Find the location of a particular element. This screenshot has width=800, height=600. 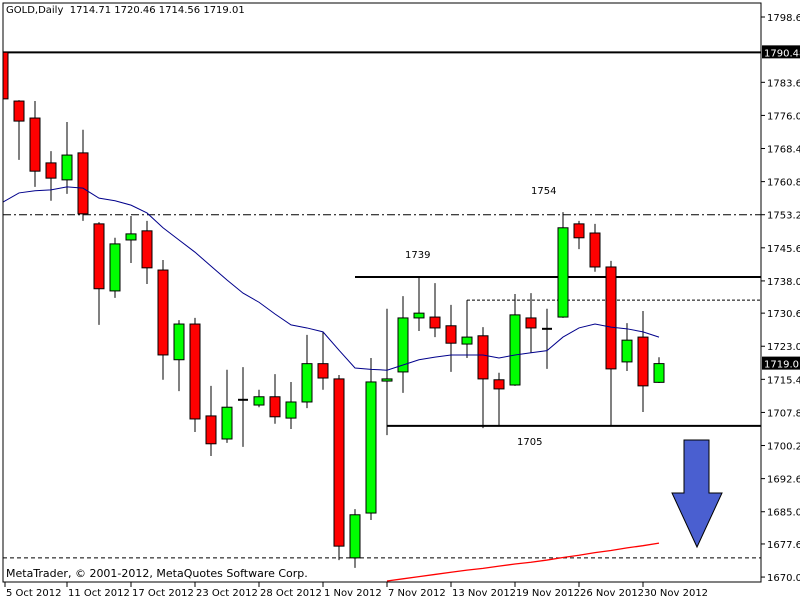

time-tick-label: 5 Oct 2012 is located at coordinates (33, 593).